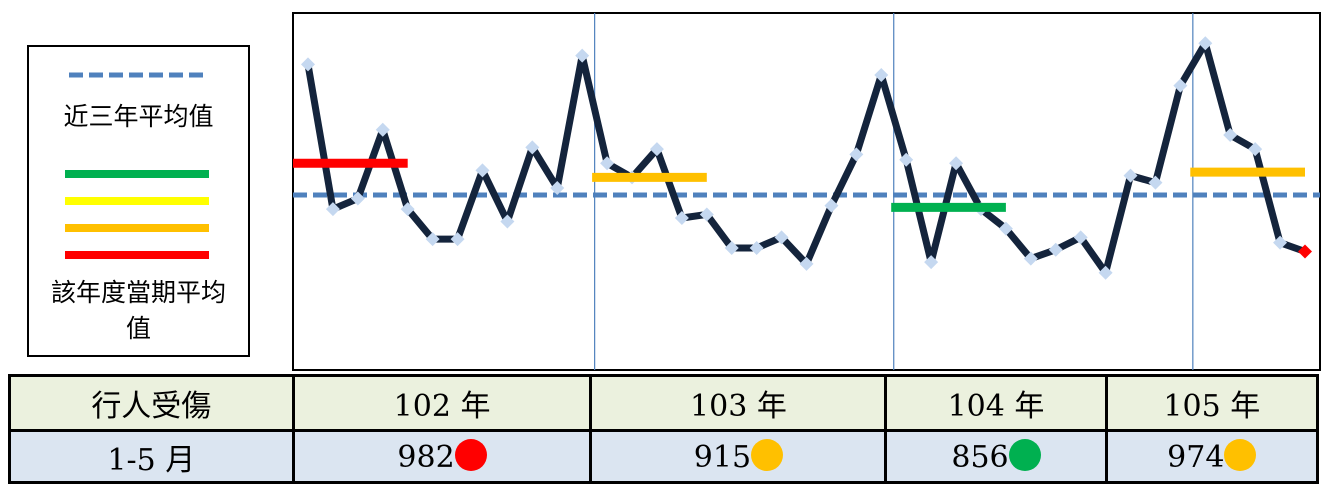  Describe the element at coordinates (980, 457) in the screenshot. I see `cell-text: 856` at that location.